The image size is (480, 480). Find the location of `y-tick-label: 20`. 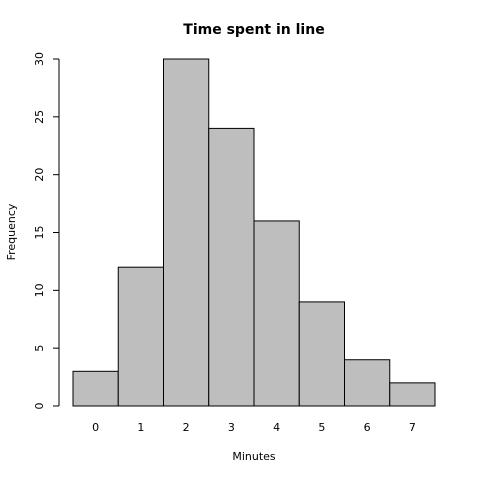

y-tick-label: 20 is located at coordinates (39, 175).